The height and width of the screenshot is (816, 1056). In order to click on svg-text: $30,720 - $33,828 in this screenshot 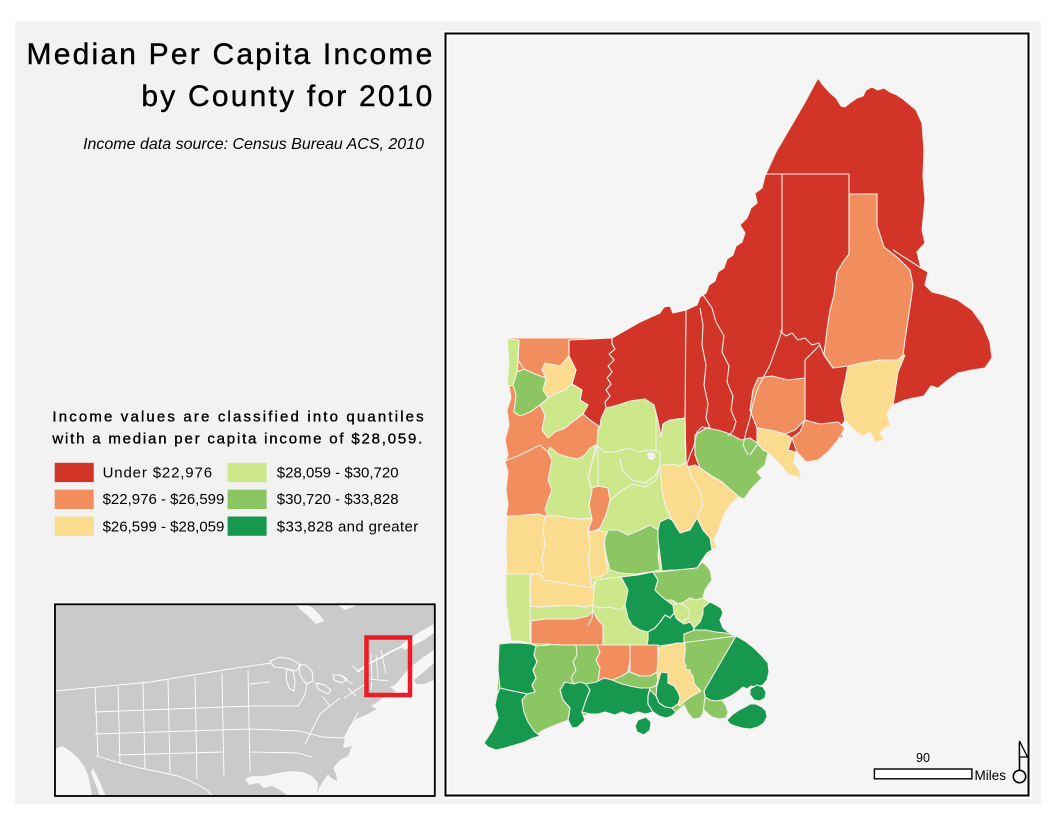, I will do `click(338, 499)`.